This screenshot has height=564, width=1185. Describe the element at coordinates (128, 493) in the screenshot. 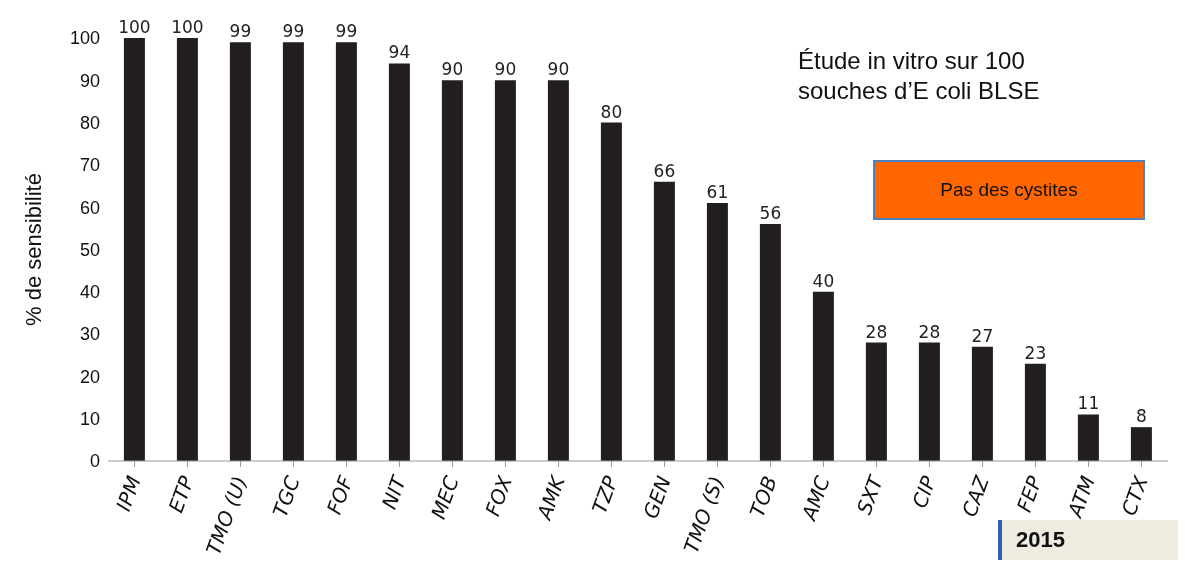

I see `x-tick-label: IPM` at that location.